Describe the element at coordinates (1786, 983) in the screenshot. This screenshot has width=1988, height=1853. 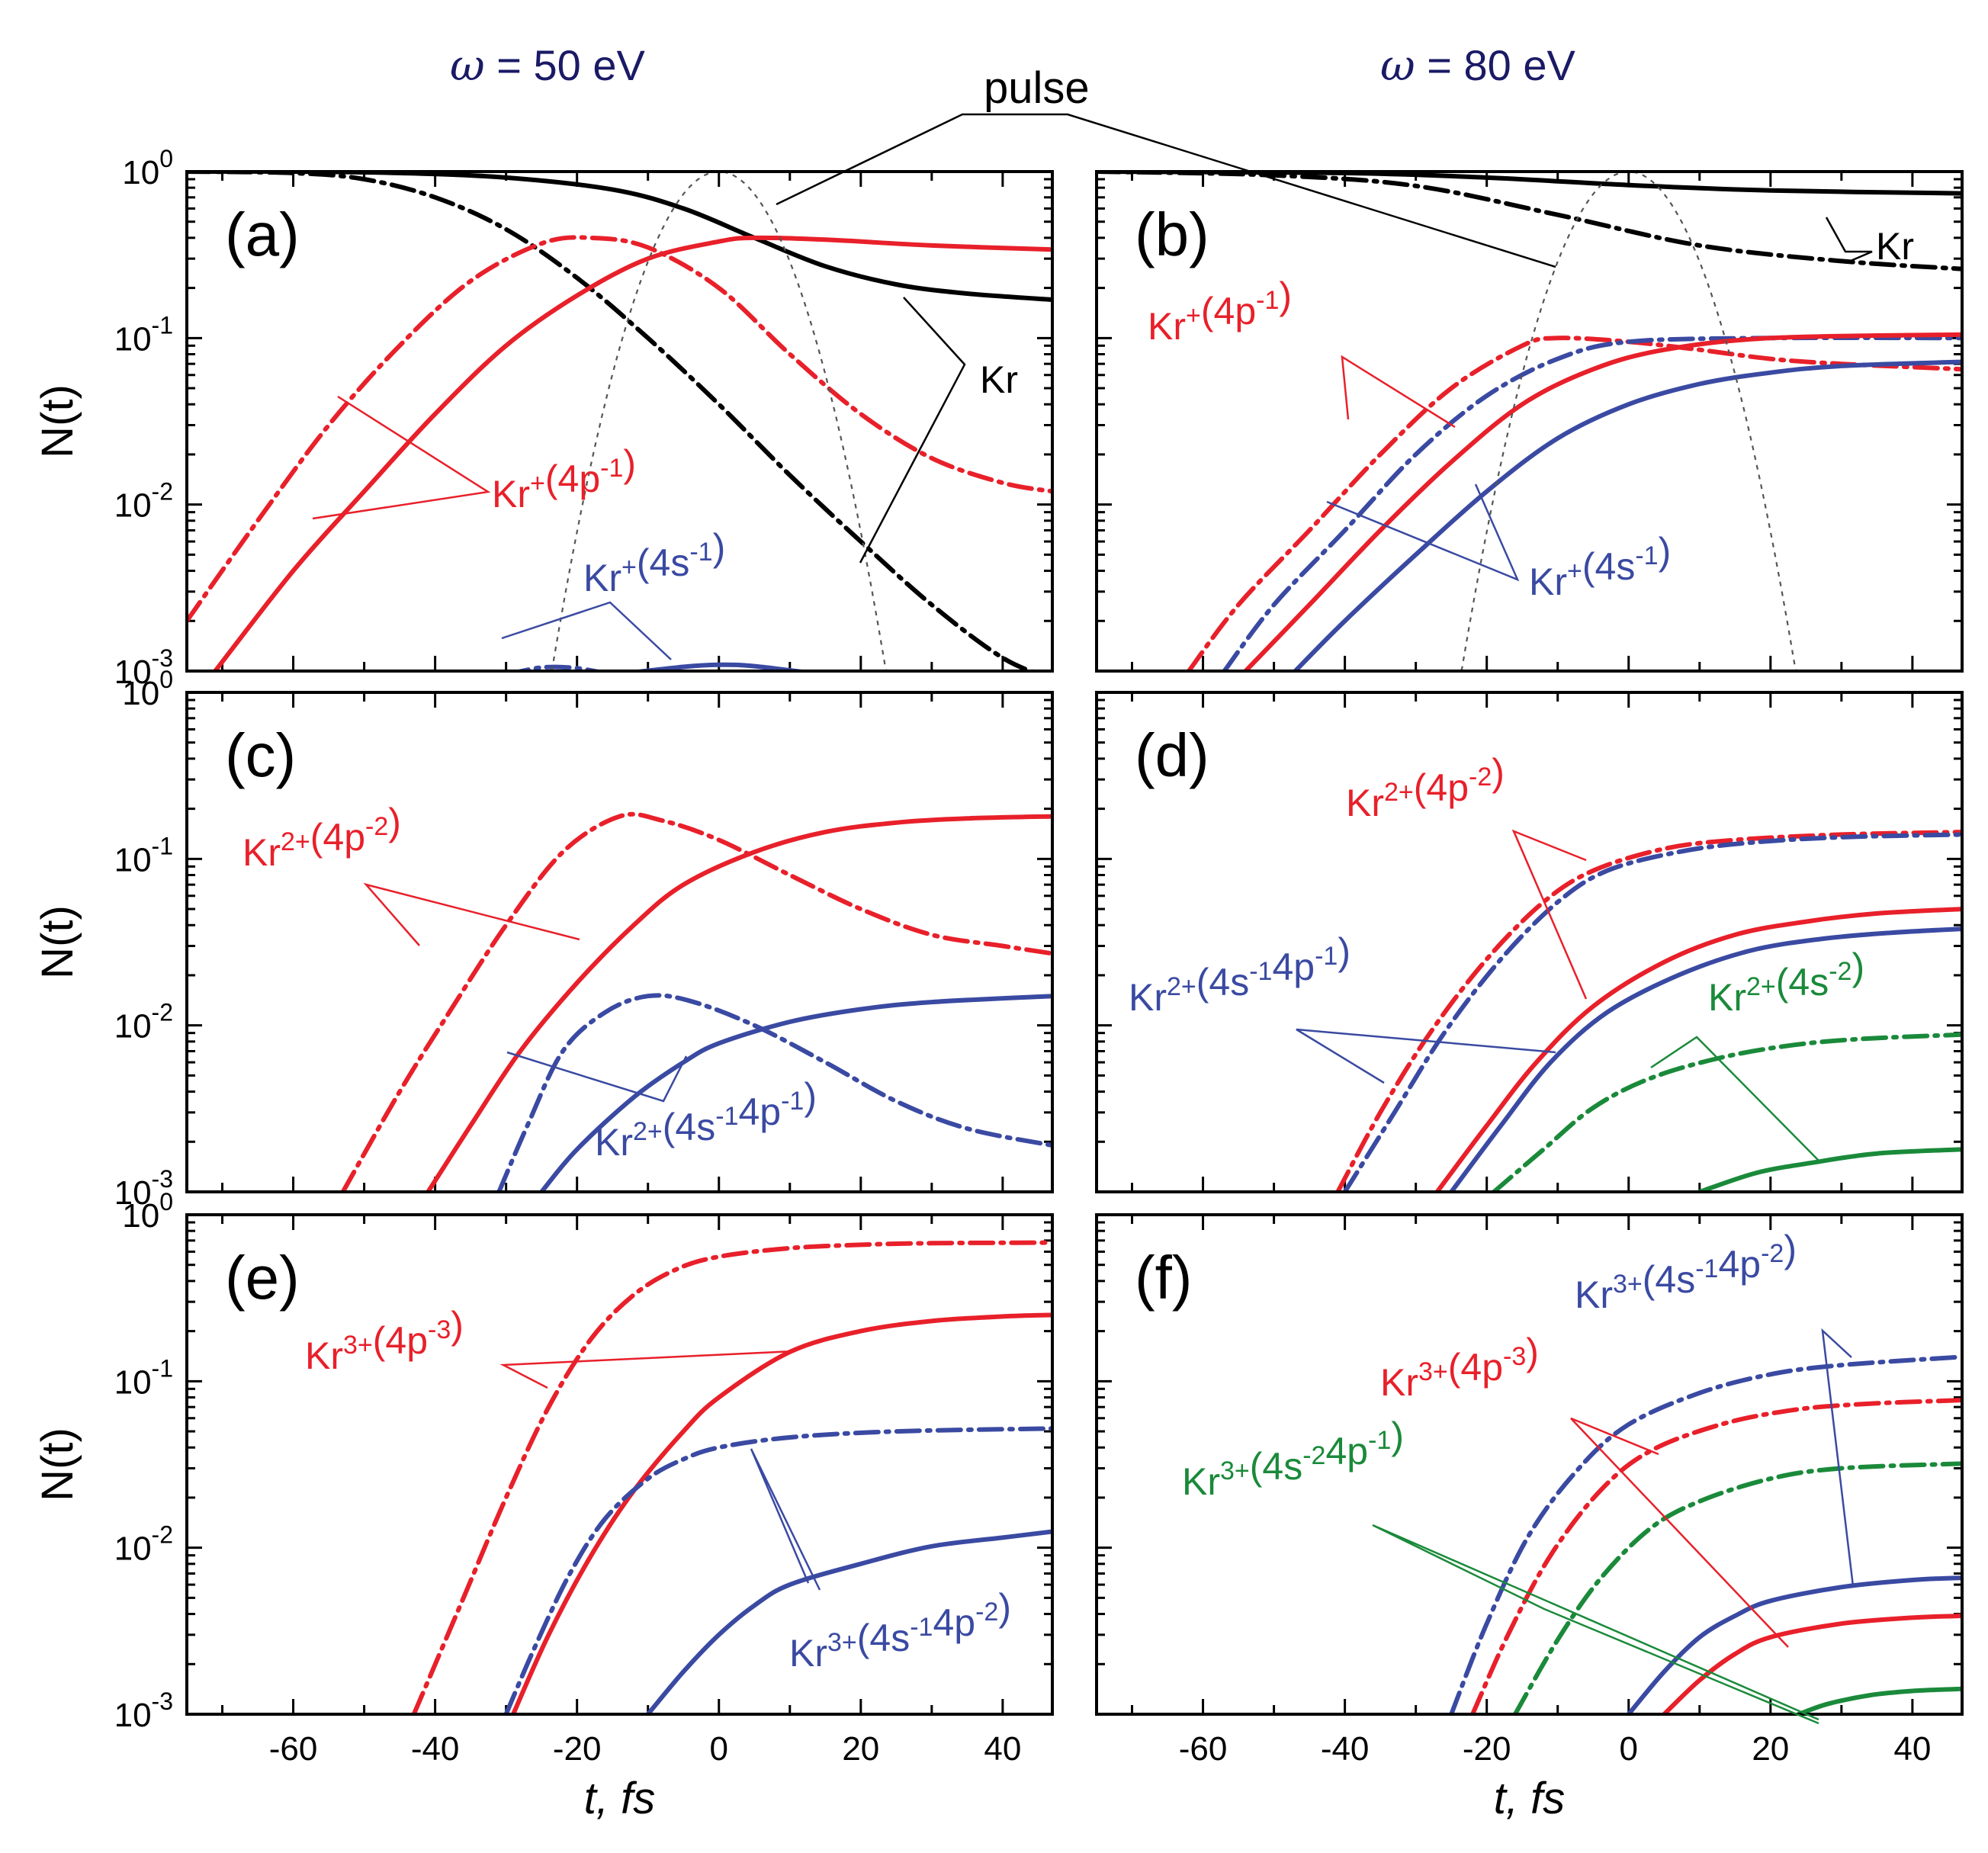
I see `series-label: Kr2+(4s-2)` at that location.